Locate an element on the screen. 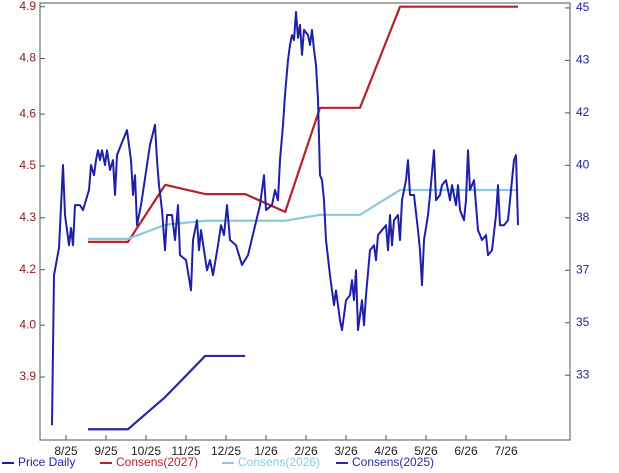 This screenshot has width=619, height=473. x-tick-label: 10/25 is located at coordinates (146, 451).